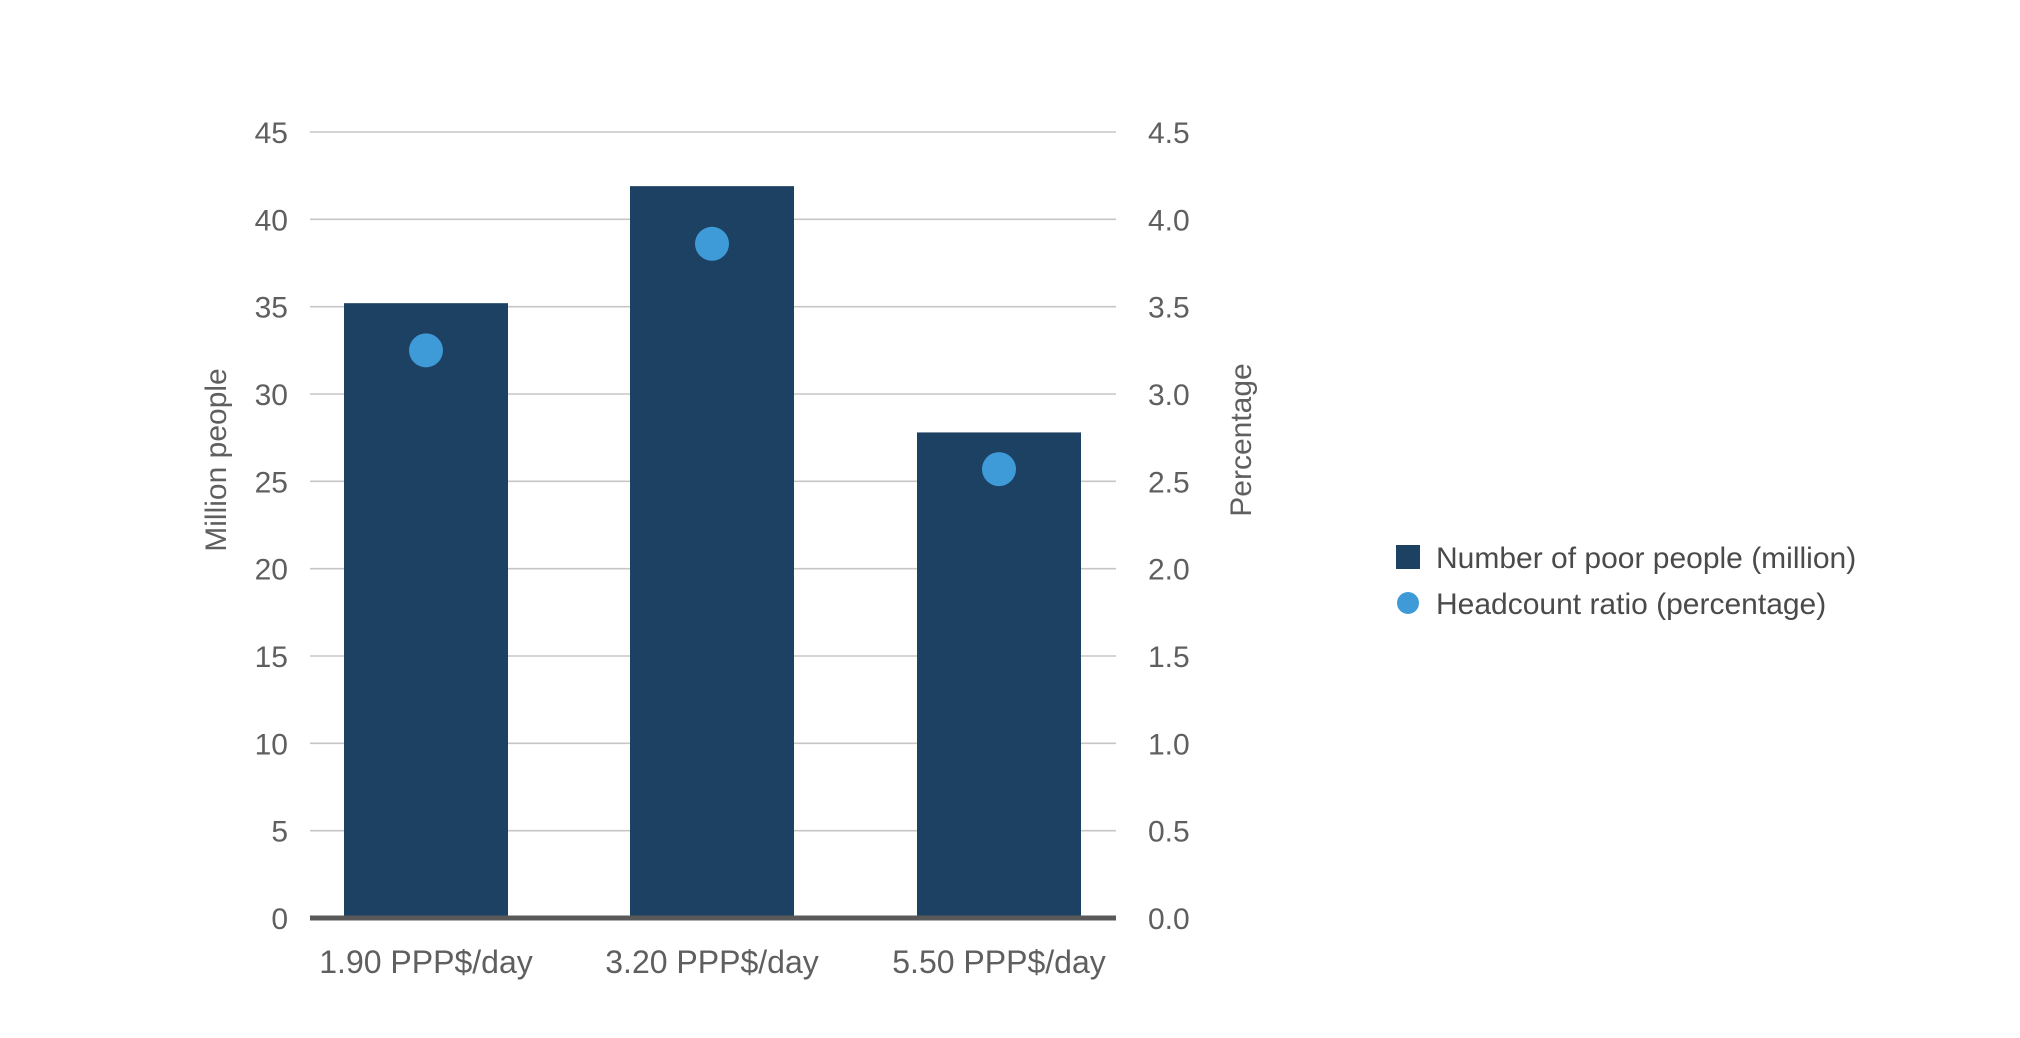  What do you see at coordinates (1408, 603) in the screenshot?
I see `legend-point-swatch` at bounding box center [1408, 603].